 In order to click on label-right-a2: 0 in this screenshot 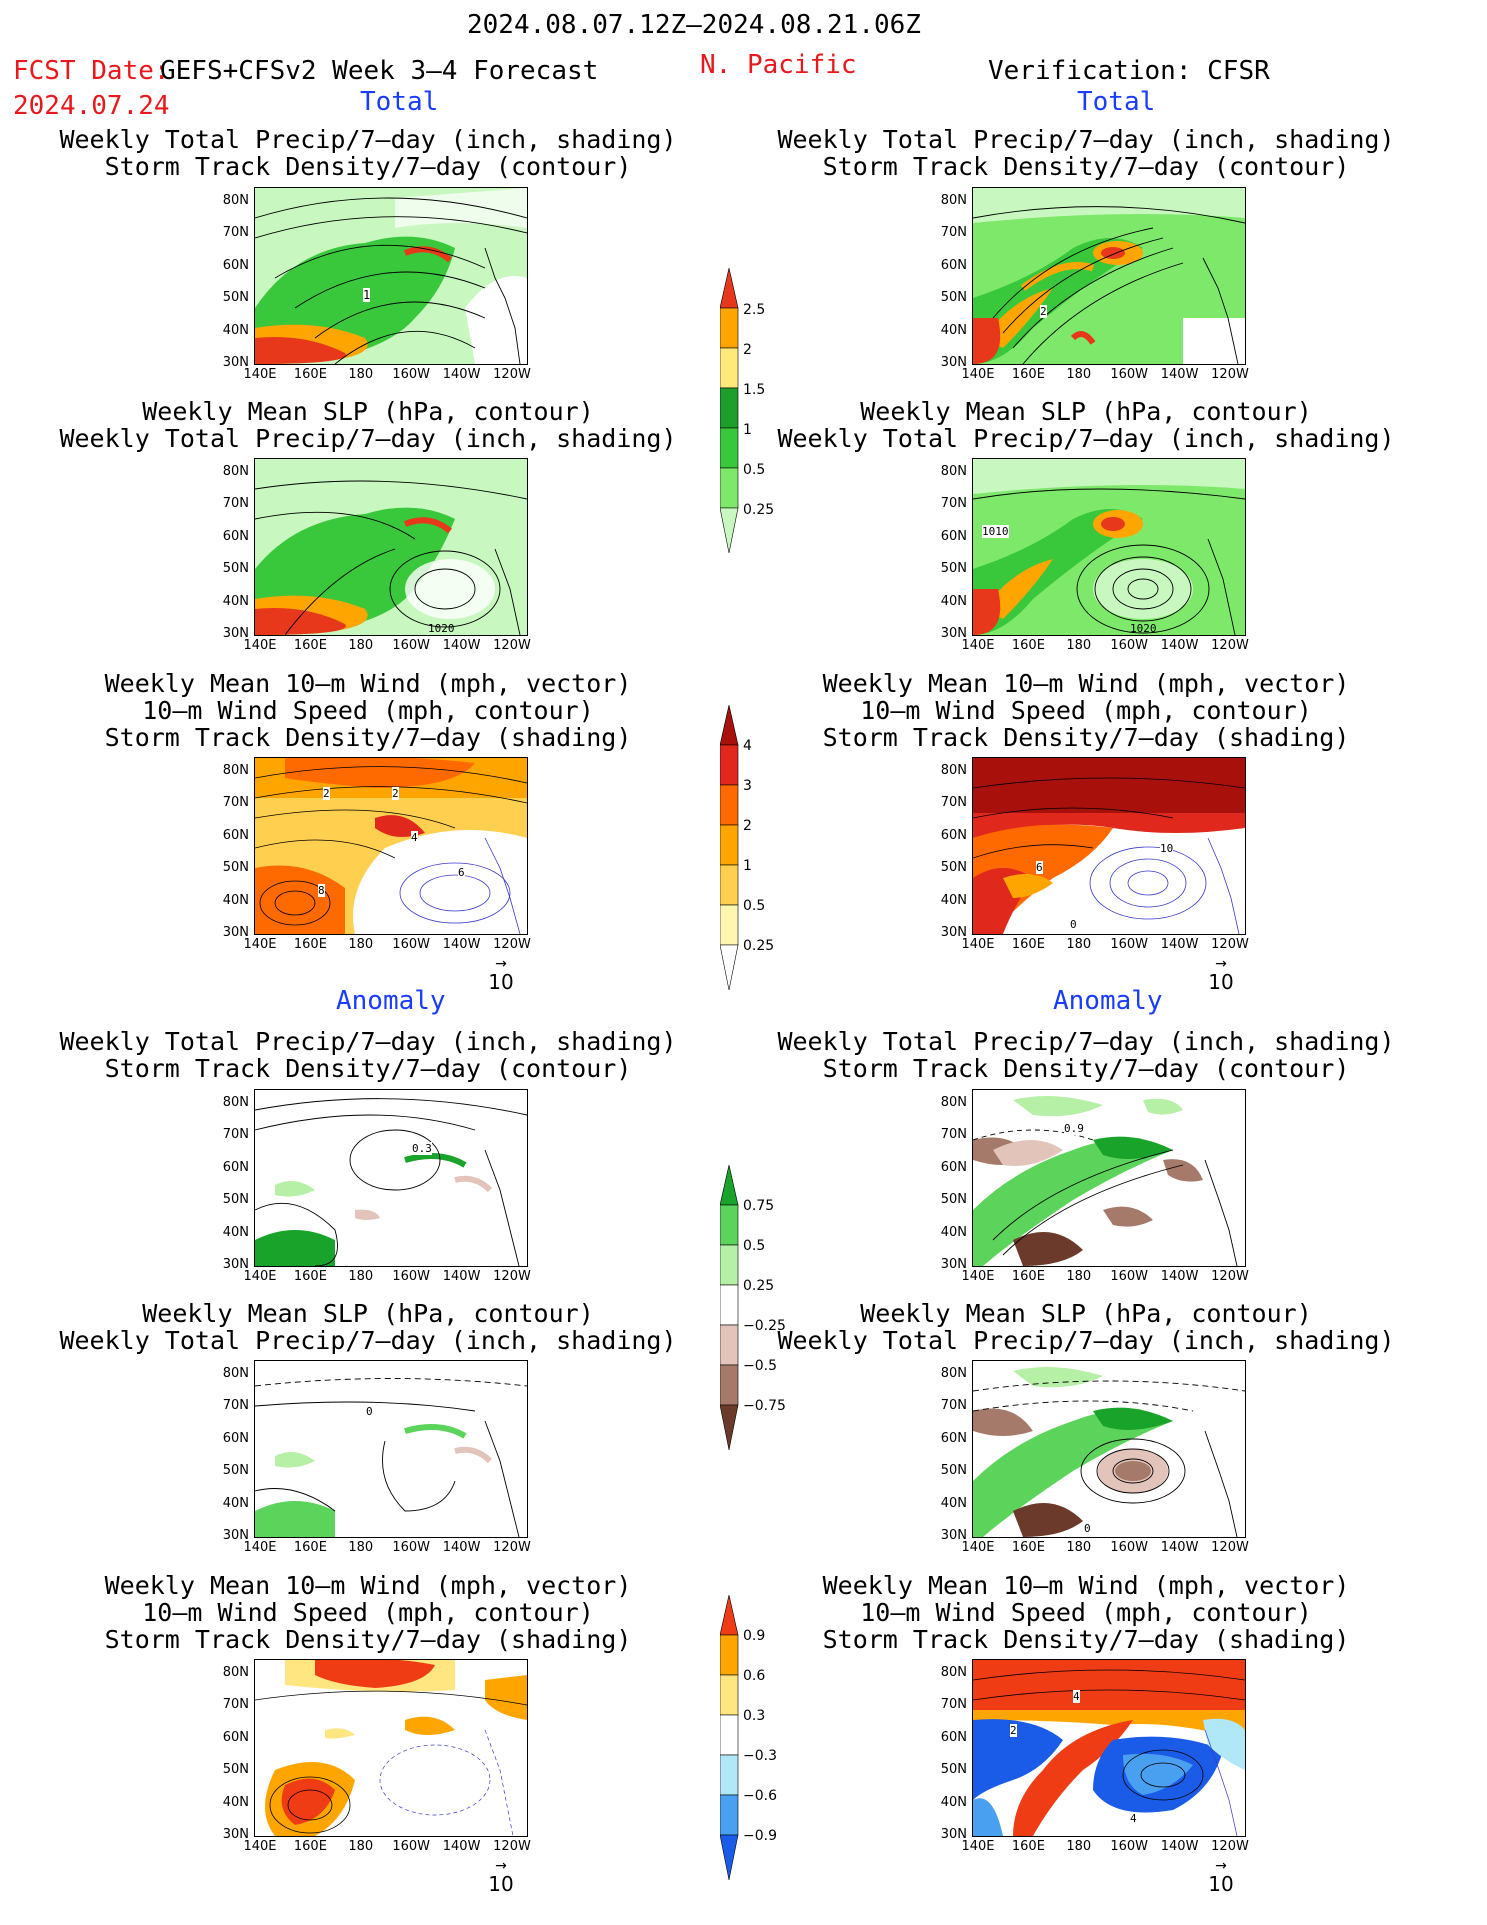, I will do `click(1087, 1528)`.